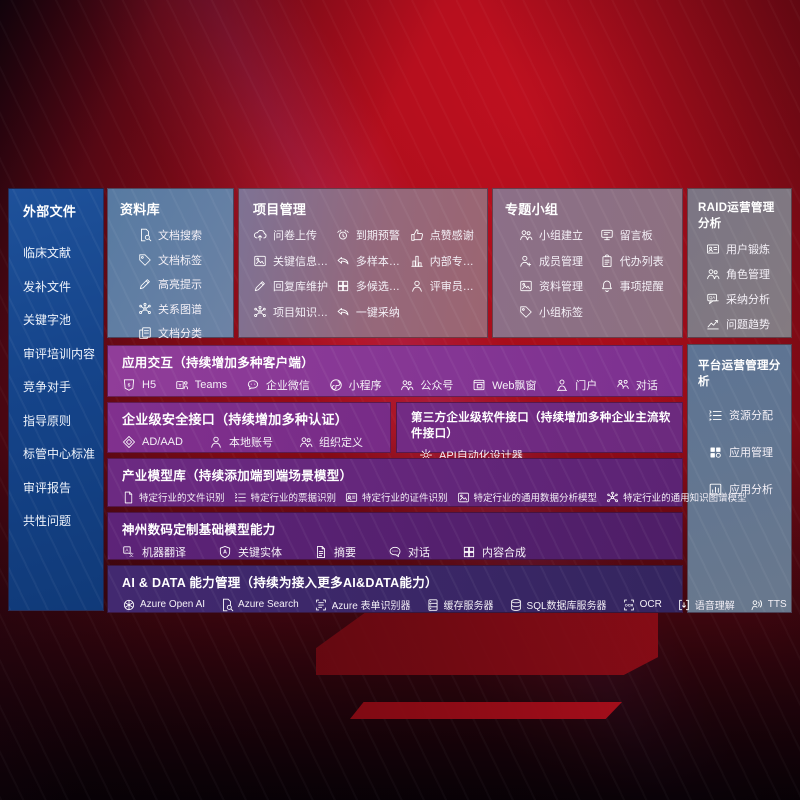 The width and height of the screenshot is (800, 800). I want to click on feature-item: 留言板, so click(637, 235).